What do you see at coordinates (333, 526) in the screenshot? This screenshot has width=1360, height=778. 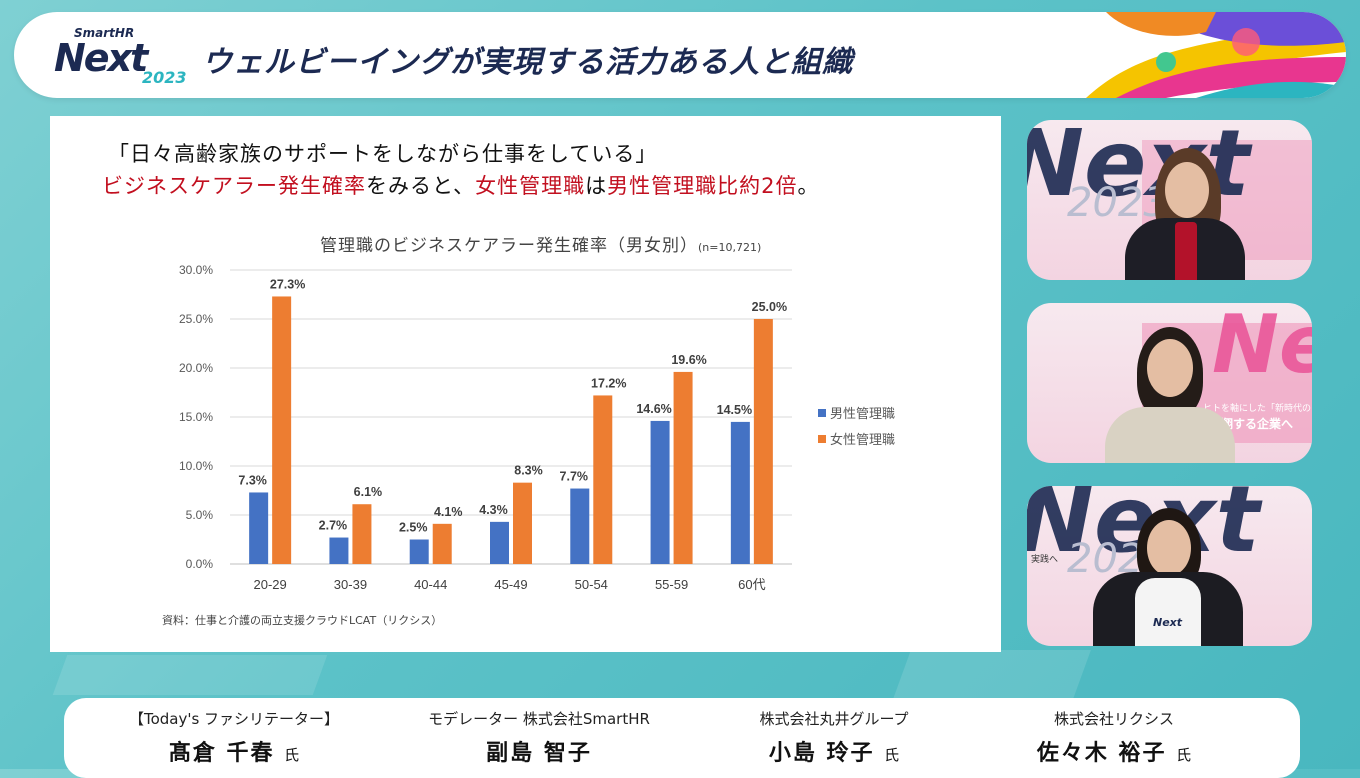 I see `data-label: 2.7%` at bounding box center [333, 526].